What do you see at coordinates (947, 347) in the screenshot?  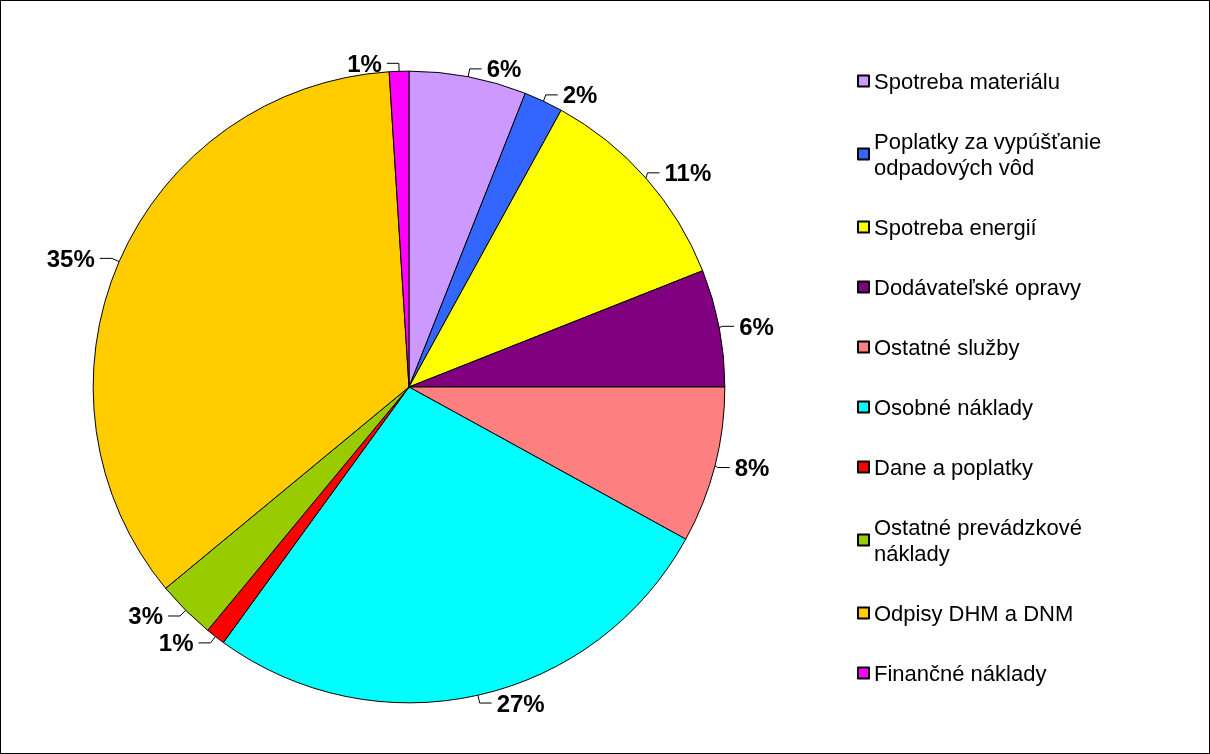 I see `legend-label: Ostatné služby` at bounding box center [947, 347].